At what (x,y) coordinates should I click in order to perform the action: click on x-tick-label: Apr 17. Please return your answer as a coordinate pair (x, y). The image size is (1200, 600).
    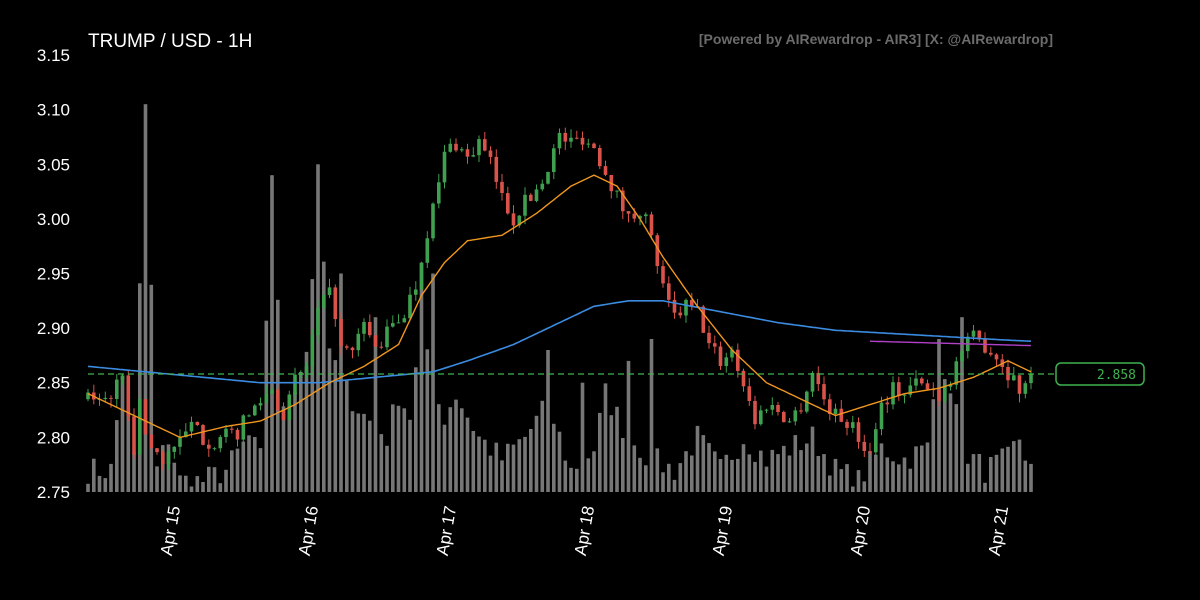
    Looking at the image, I should click on (446, 530).